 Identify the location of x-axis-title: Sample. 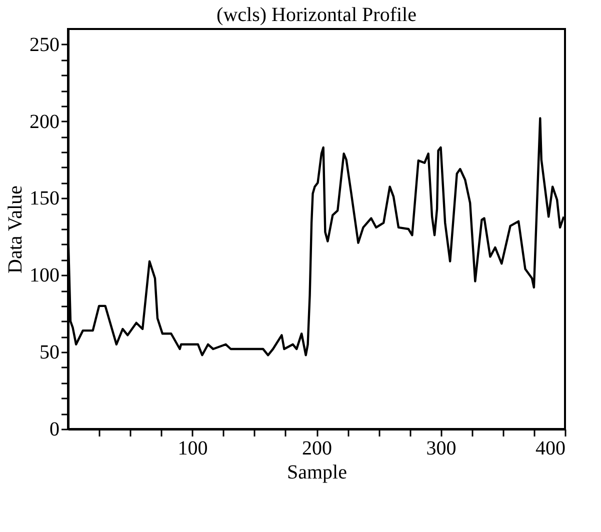
(317, 473).